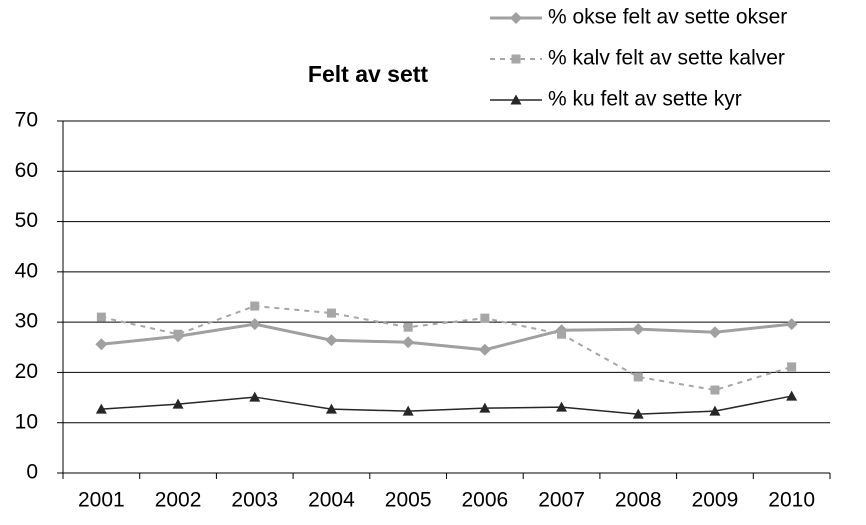 The height and width of the screenshot is (525, 866). Describe the element at coordinates (26, 120) in the screenshot. I see `y-tick-label: 70` at that location.